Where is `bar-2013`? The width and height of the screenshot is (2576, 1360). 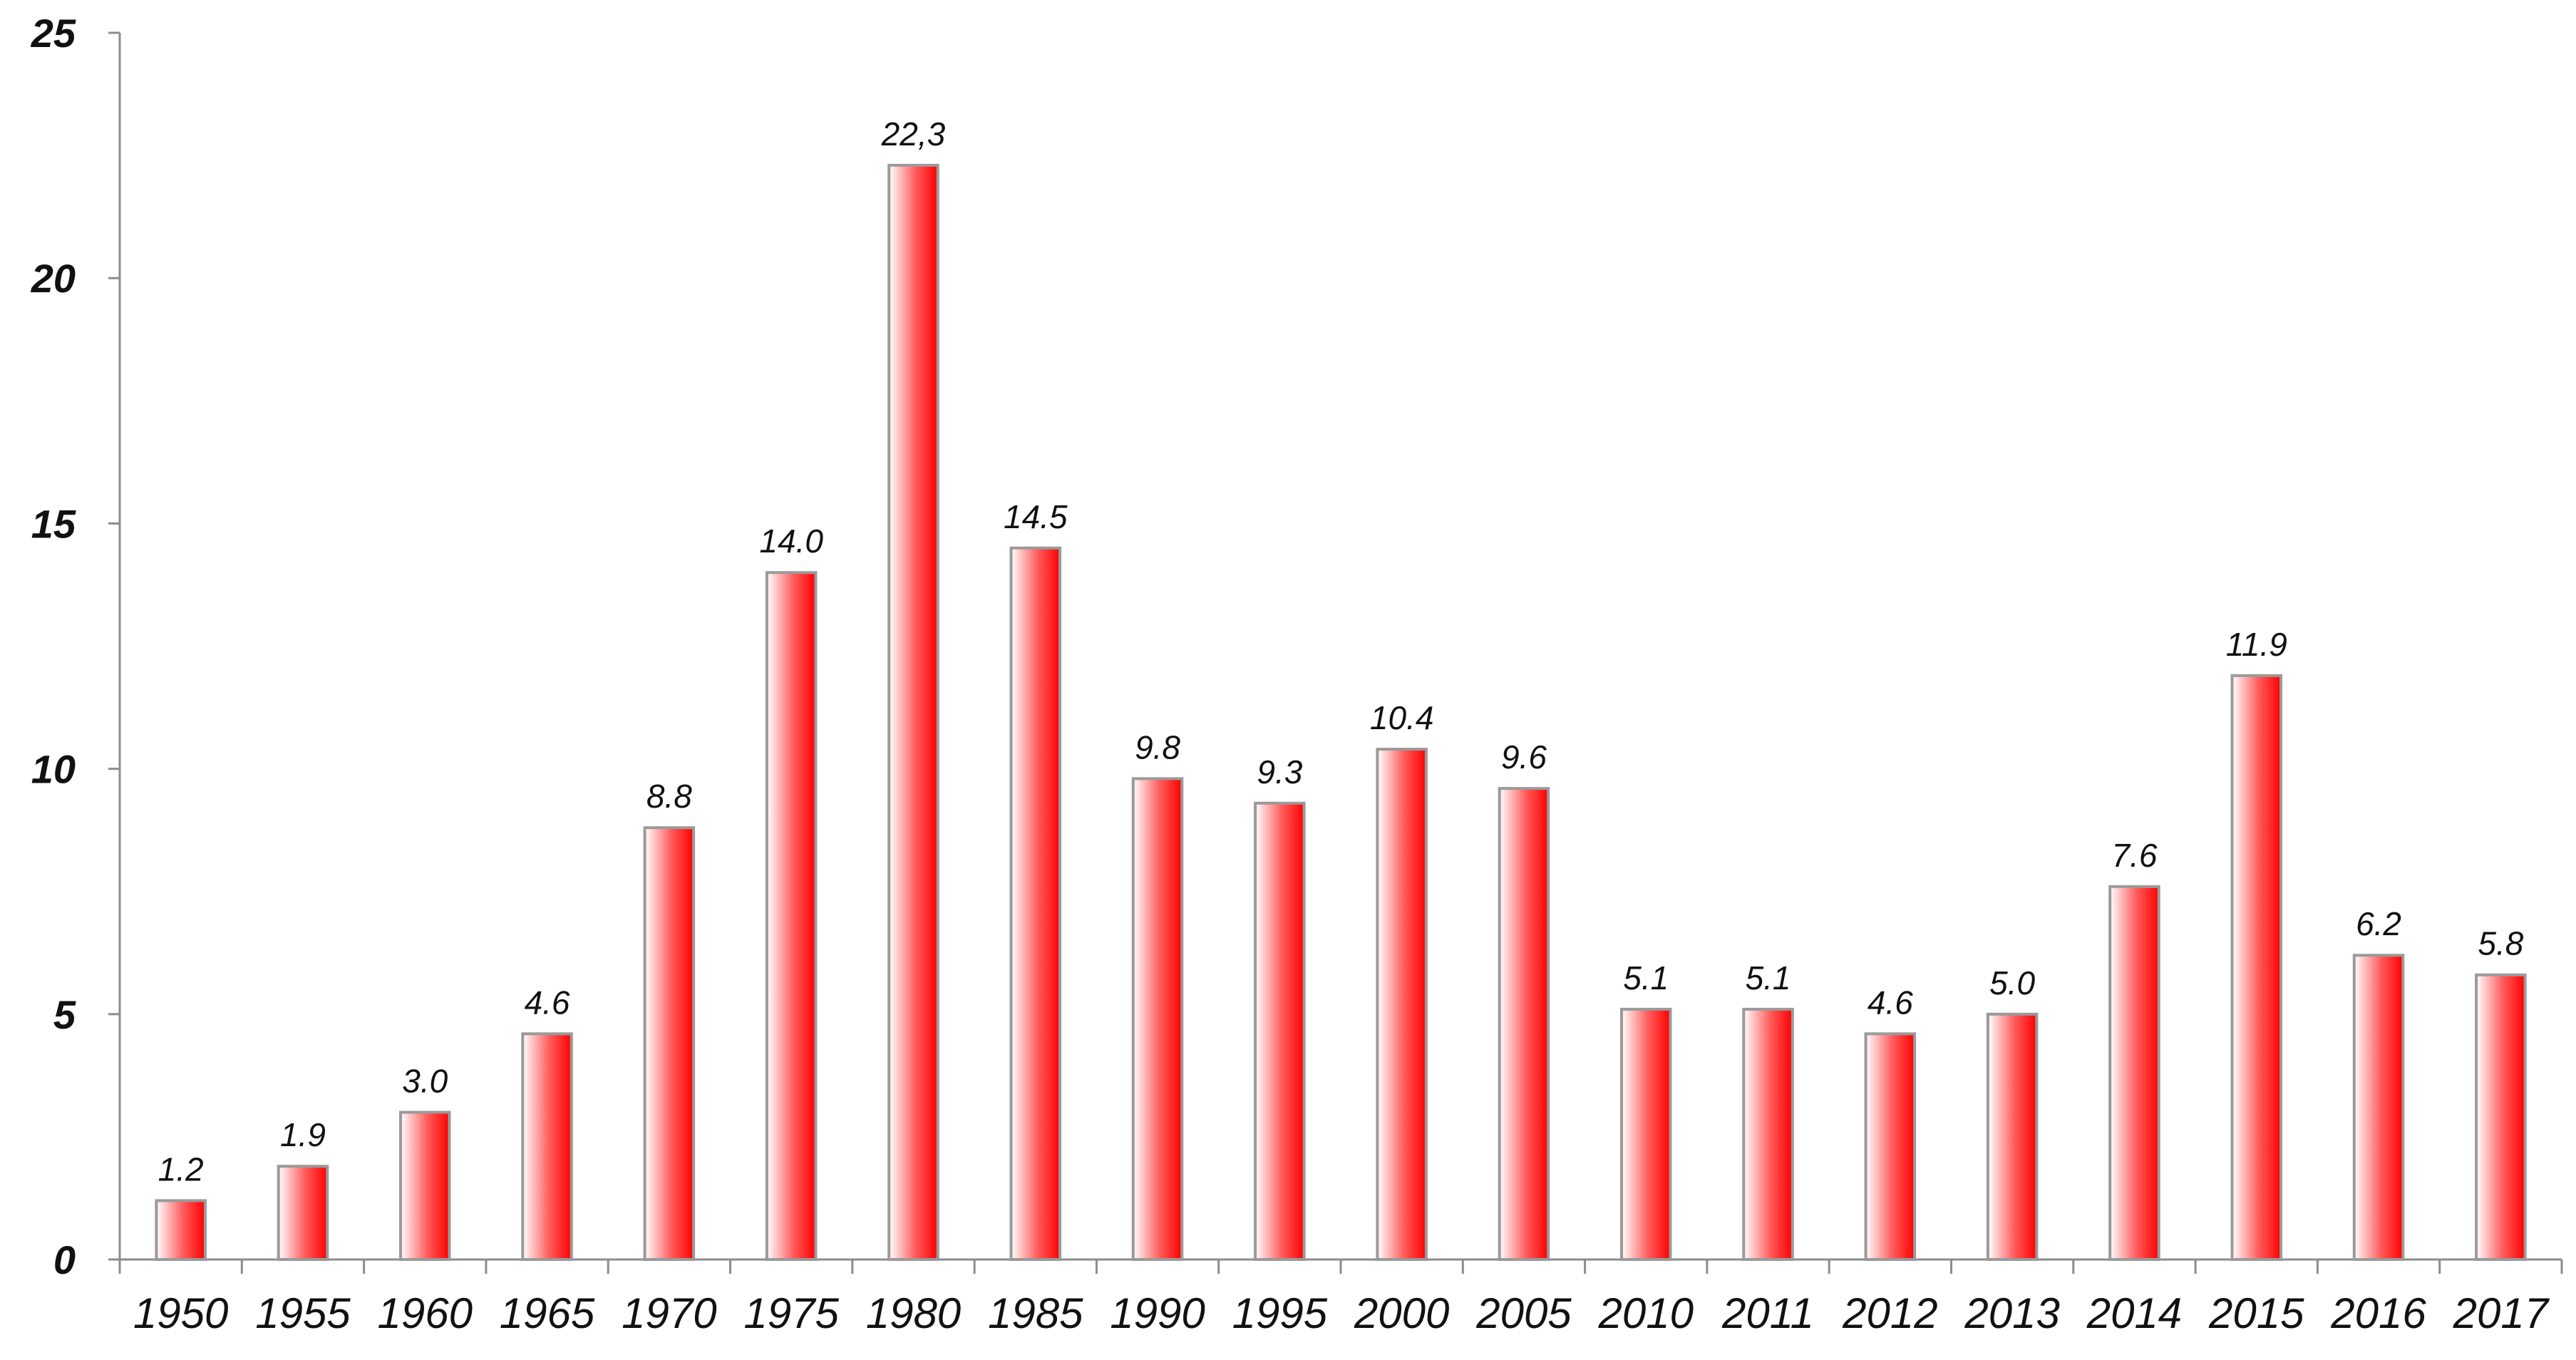 bar-2013 is located at coordinates (2012, 1137).